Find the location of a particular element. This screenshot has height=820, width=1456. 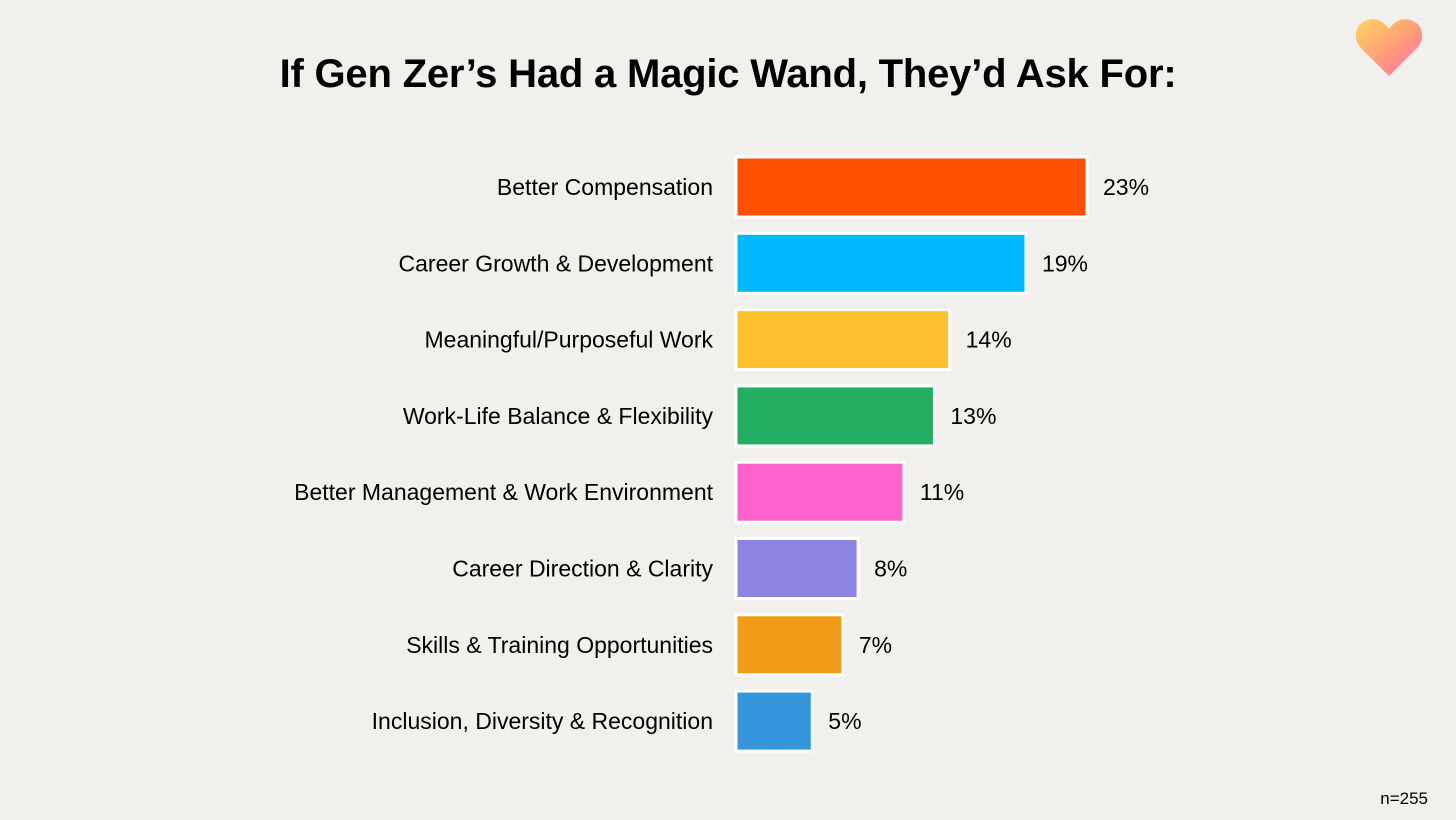

category-label: Better Management & Work Environment is located at coordinates (503, 492).